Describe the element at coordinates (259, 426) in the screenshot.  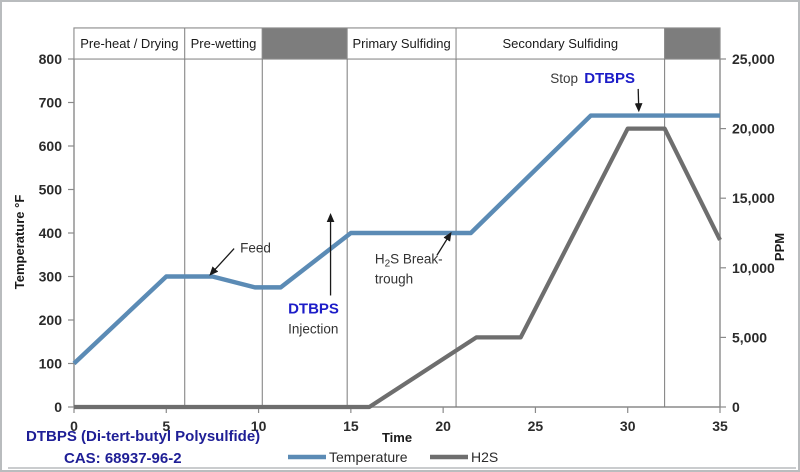
I see `x-axis-tick: 10` at that location.